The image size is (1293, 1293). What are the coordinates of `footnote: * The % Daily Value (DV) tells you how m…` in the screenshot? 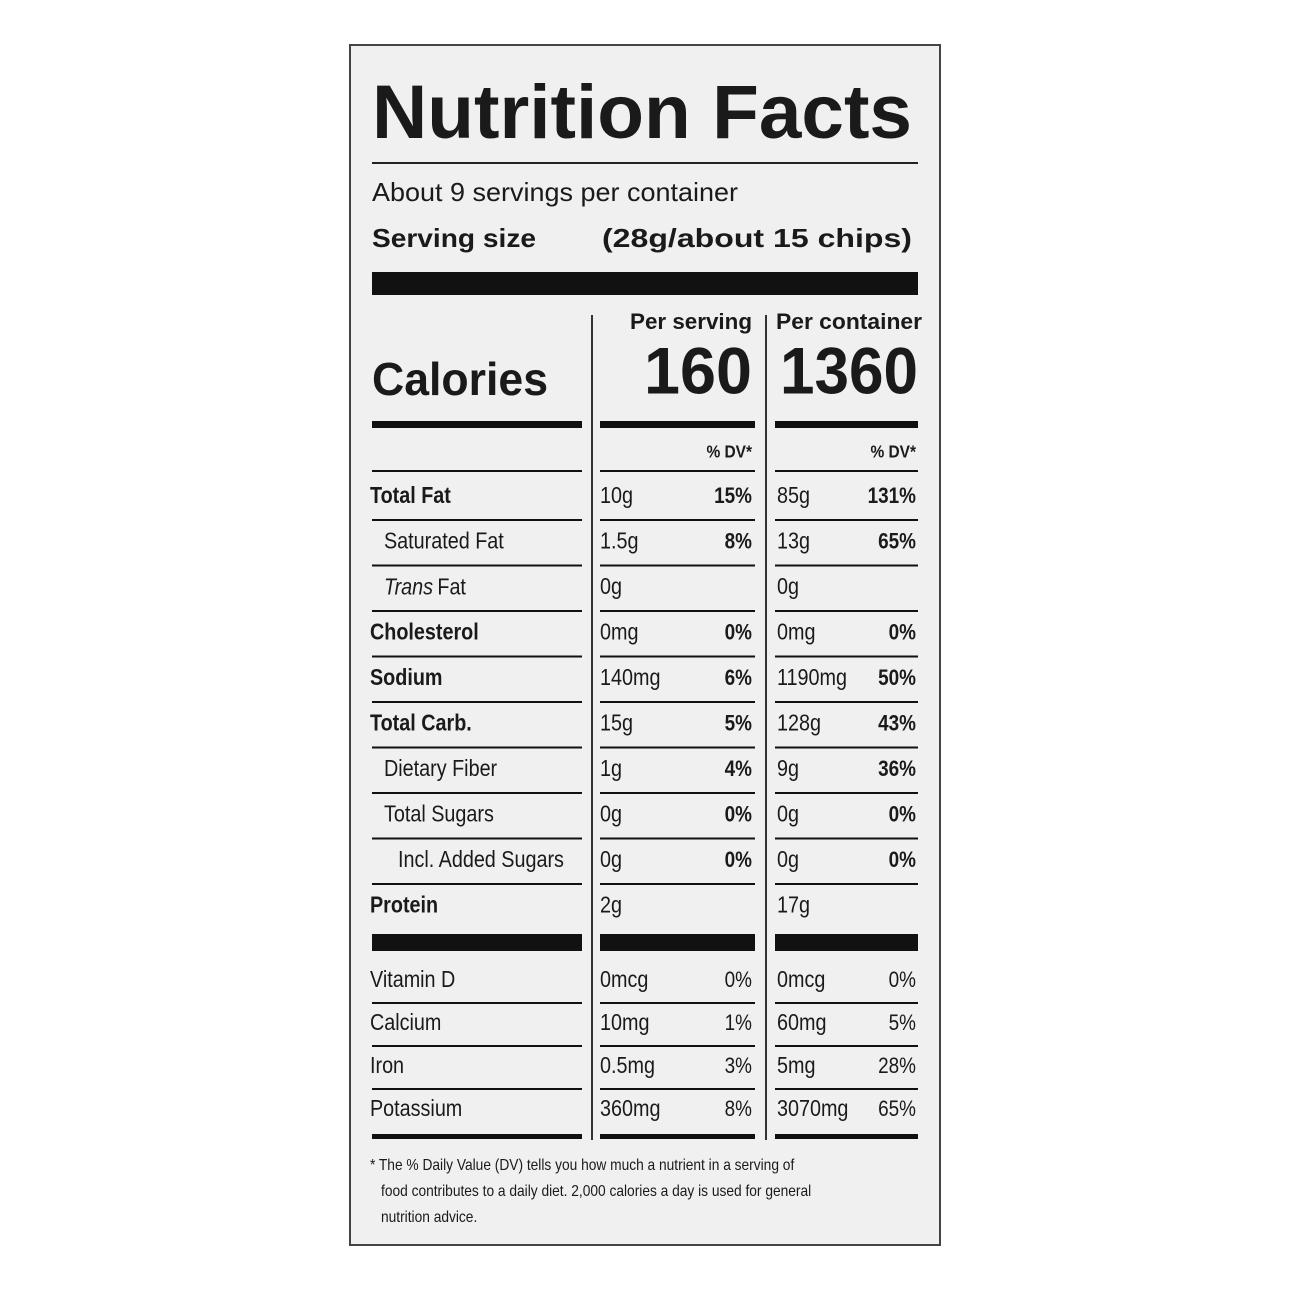 It's located at (582, 1165).